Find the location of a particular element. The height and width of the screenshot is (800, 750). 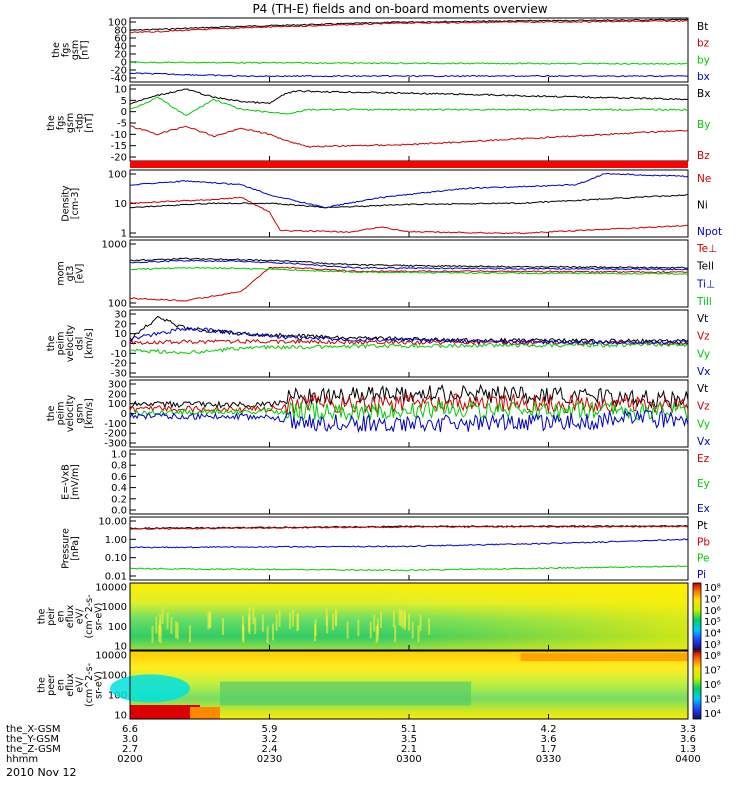

ylabel-efield: E=-VxB[mV/m] is located at coordinates (70, 482).